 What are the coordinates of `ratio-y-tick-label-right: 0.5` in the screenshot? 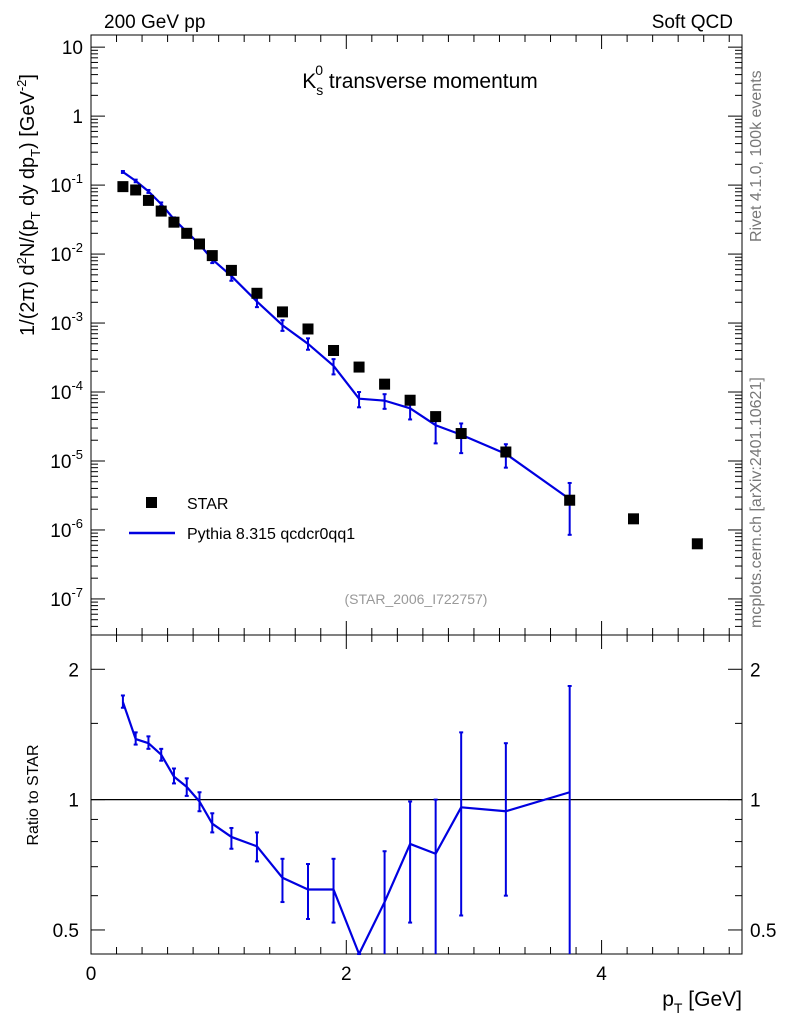 It's located at (763, 931).